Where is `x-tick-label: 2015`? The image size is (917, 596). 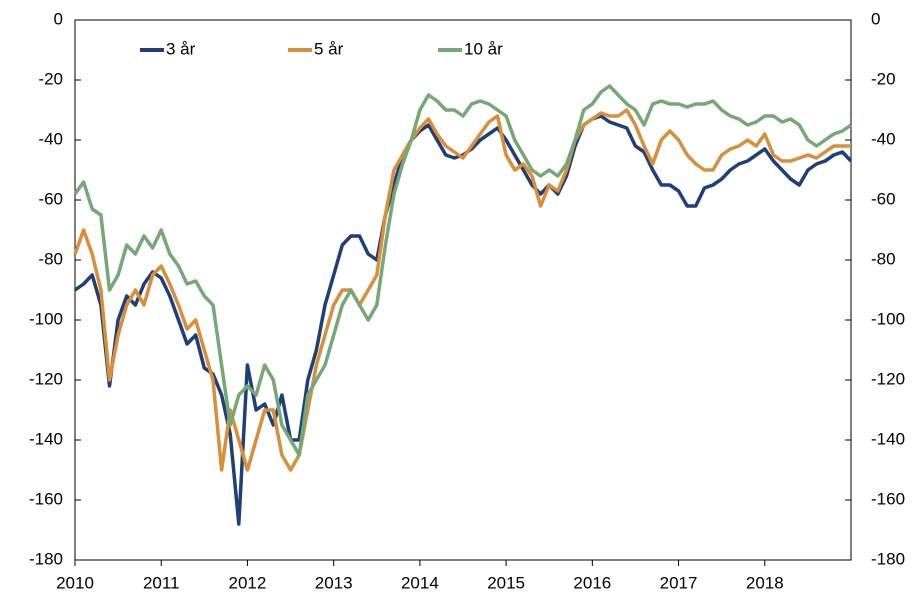
x-tick-label: 2015 is located at coordinates (506, 582).